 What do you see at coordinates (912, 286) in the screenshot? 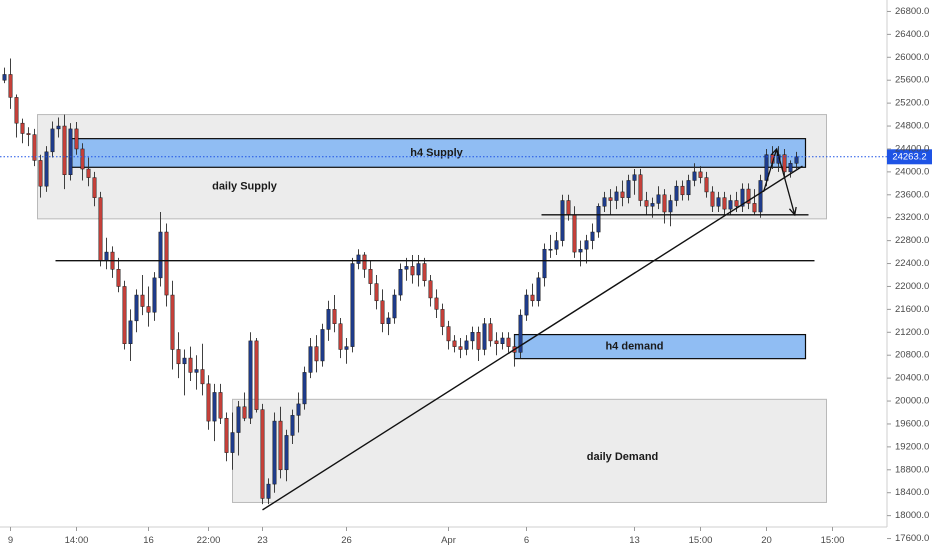
I see `price-tick-label: 22000.0` at bounding box center [912, 286].